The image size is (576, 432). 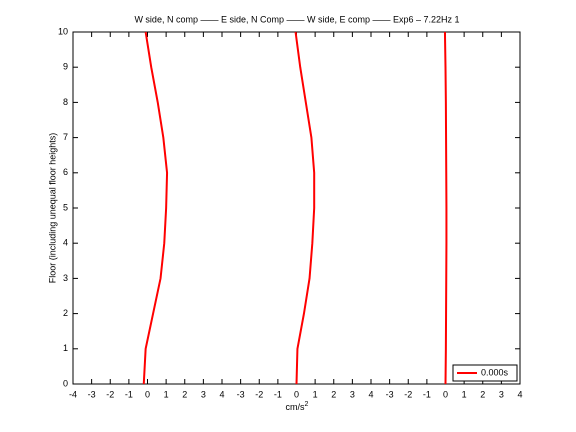 What do you see at coordinates (65, 278) in the screenshot?
I see `y-tick-label: 3` at bounding box center [65, 278].